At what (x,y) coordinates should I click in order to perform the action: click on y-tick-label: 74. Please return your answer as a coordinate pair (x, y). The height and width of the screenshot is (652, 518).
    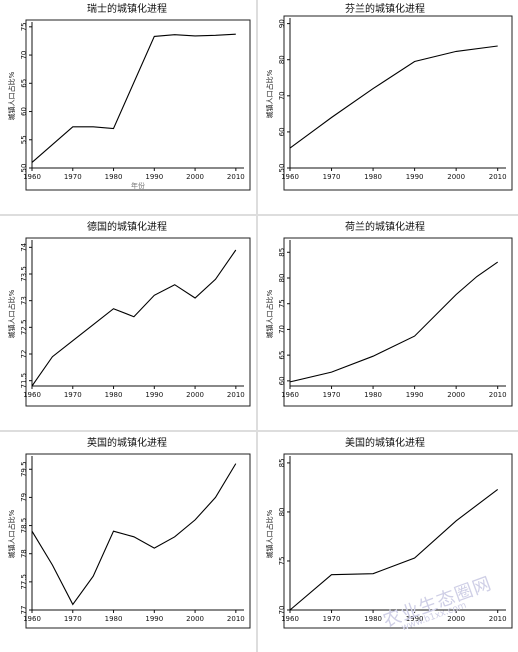
    Looking at the image, I should click on (24, 246).